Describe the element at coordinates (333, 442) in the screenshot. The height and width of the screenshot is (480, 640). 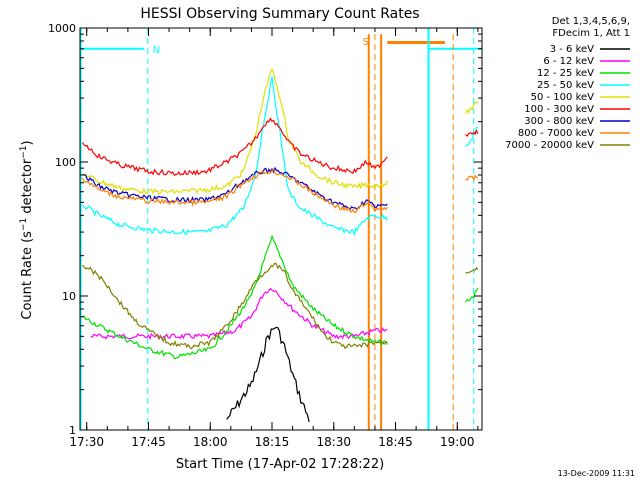
I see `x-tick-label-18:30: 18:30` at that location.